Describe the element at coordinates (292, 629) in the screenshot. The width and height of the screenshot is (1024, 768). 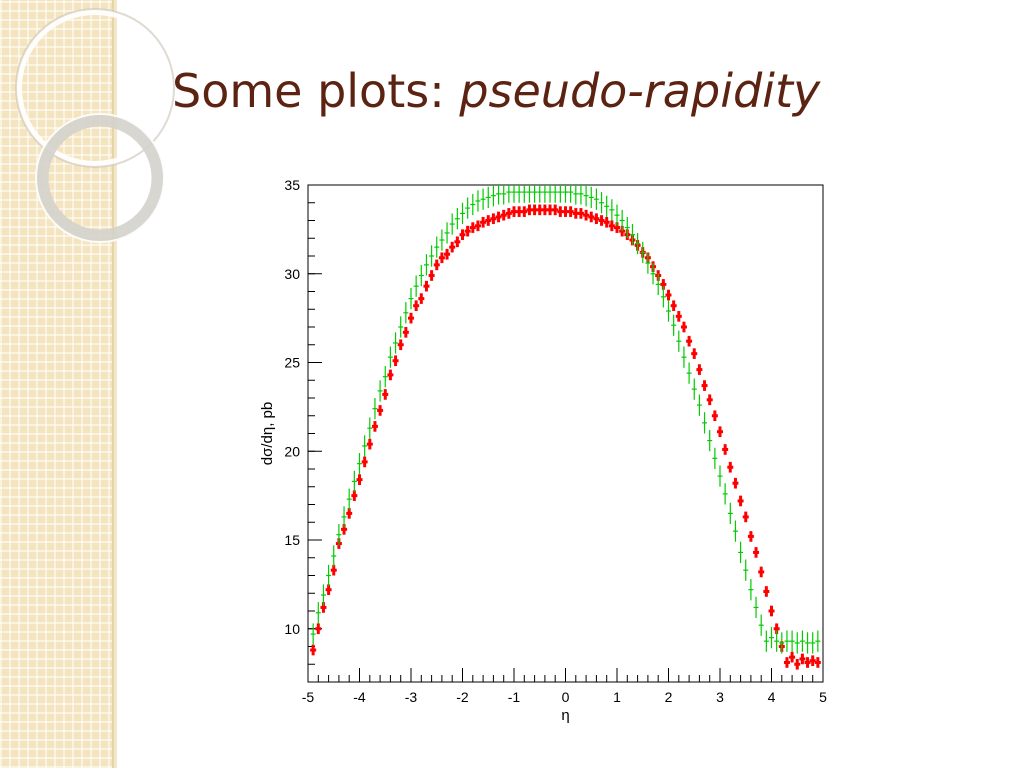
I see `y-tick-label: 10` at that location.